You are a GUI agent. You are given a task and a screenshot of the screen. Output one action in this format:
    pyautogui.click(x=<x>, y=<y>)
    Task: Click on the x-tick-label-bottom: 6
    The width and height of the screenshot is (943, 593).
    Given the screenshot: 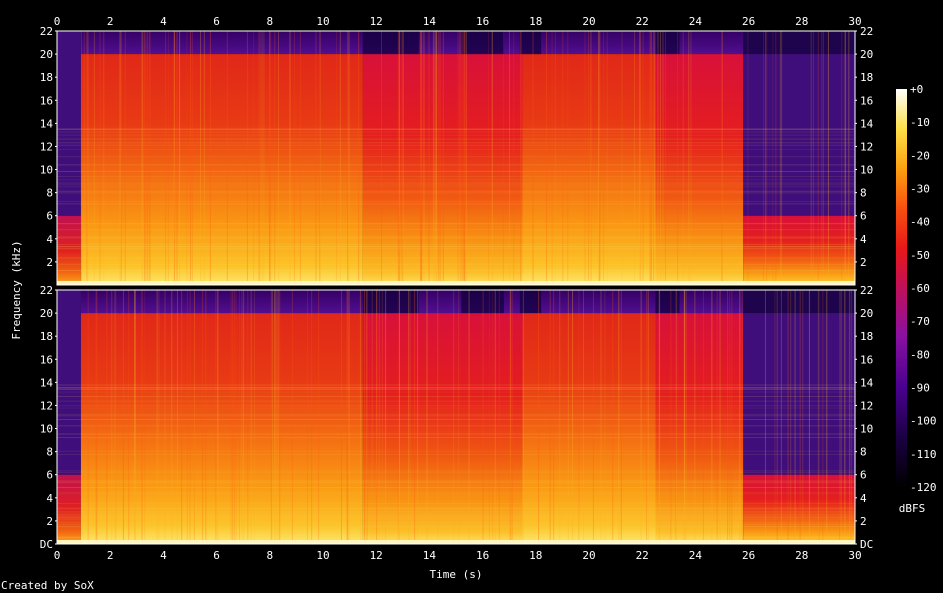 What is the action you would take?
    pyautogui.click(x=216, y=555)
    